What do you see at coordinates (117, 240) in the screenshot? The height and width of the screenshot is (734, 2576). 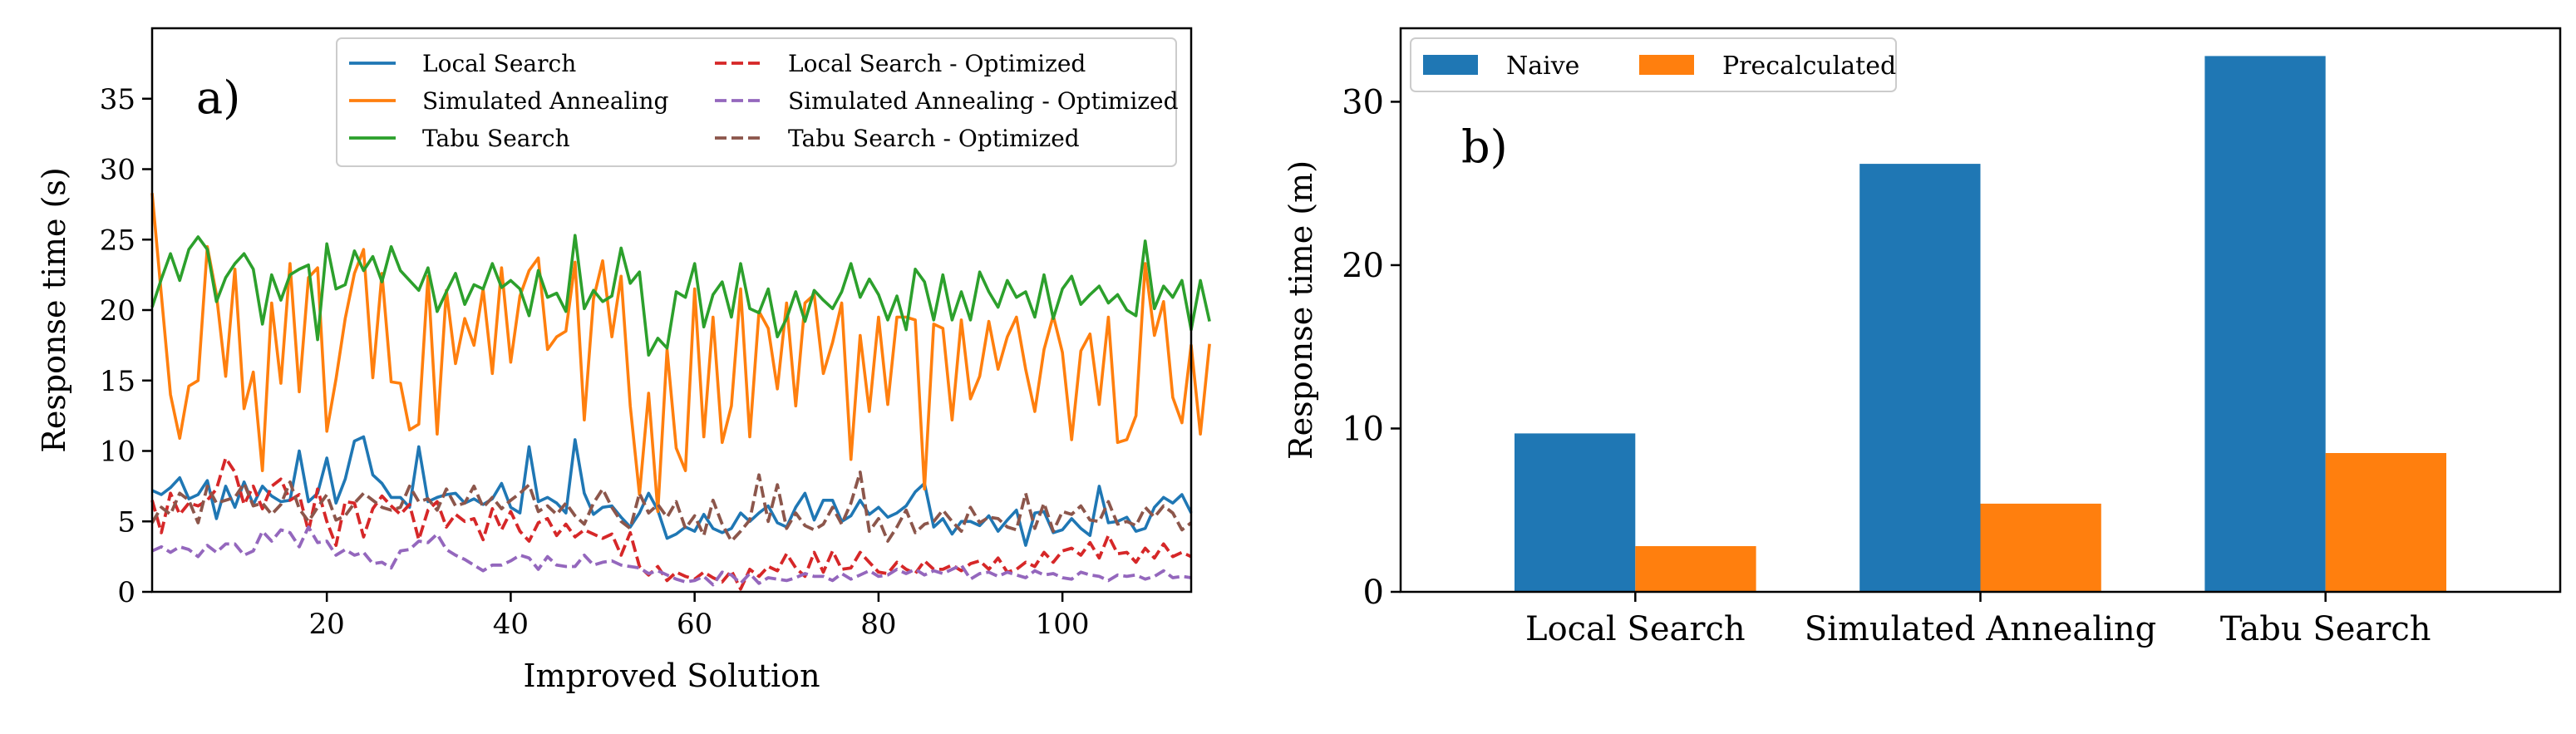 I see `panel-a-y-tick-label: 25` at bounding box center [117, 240].